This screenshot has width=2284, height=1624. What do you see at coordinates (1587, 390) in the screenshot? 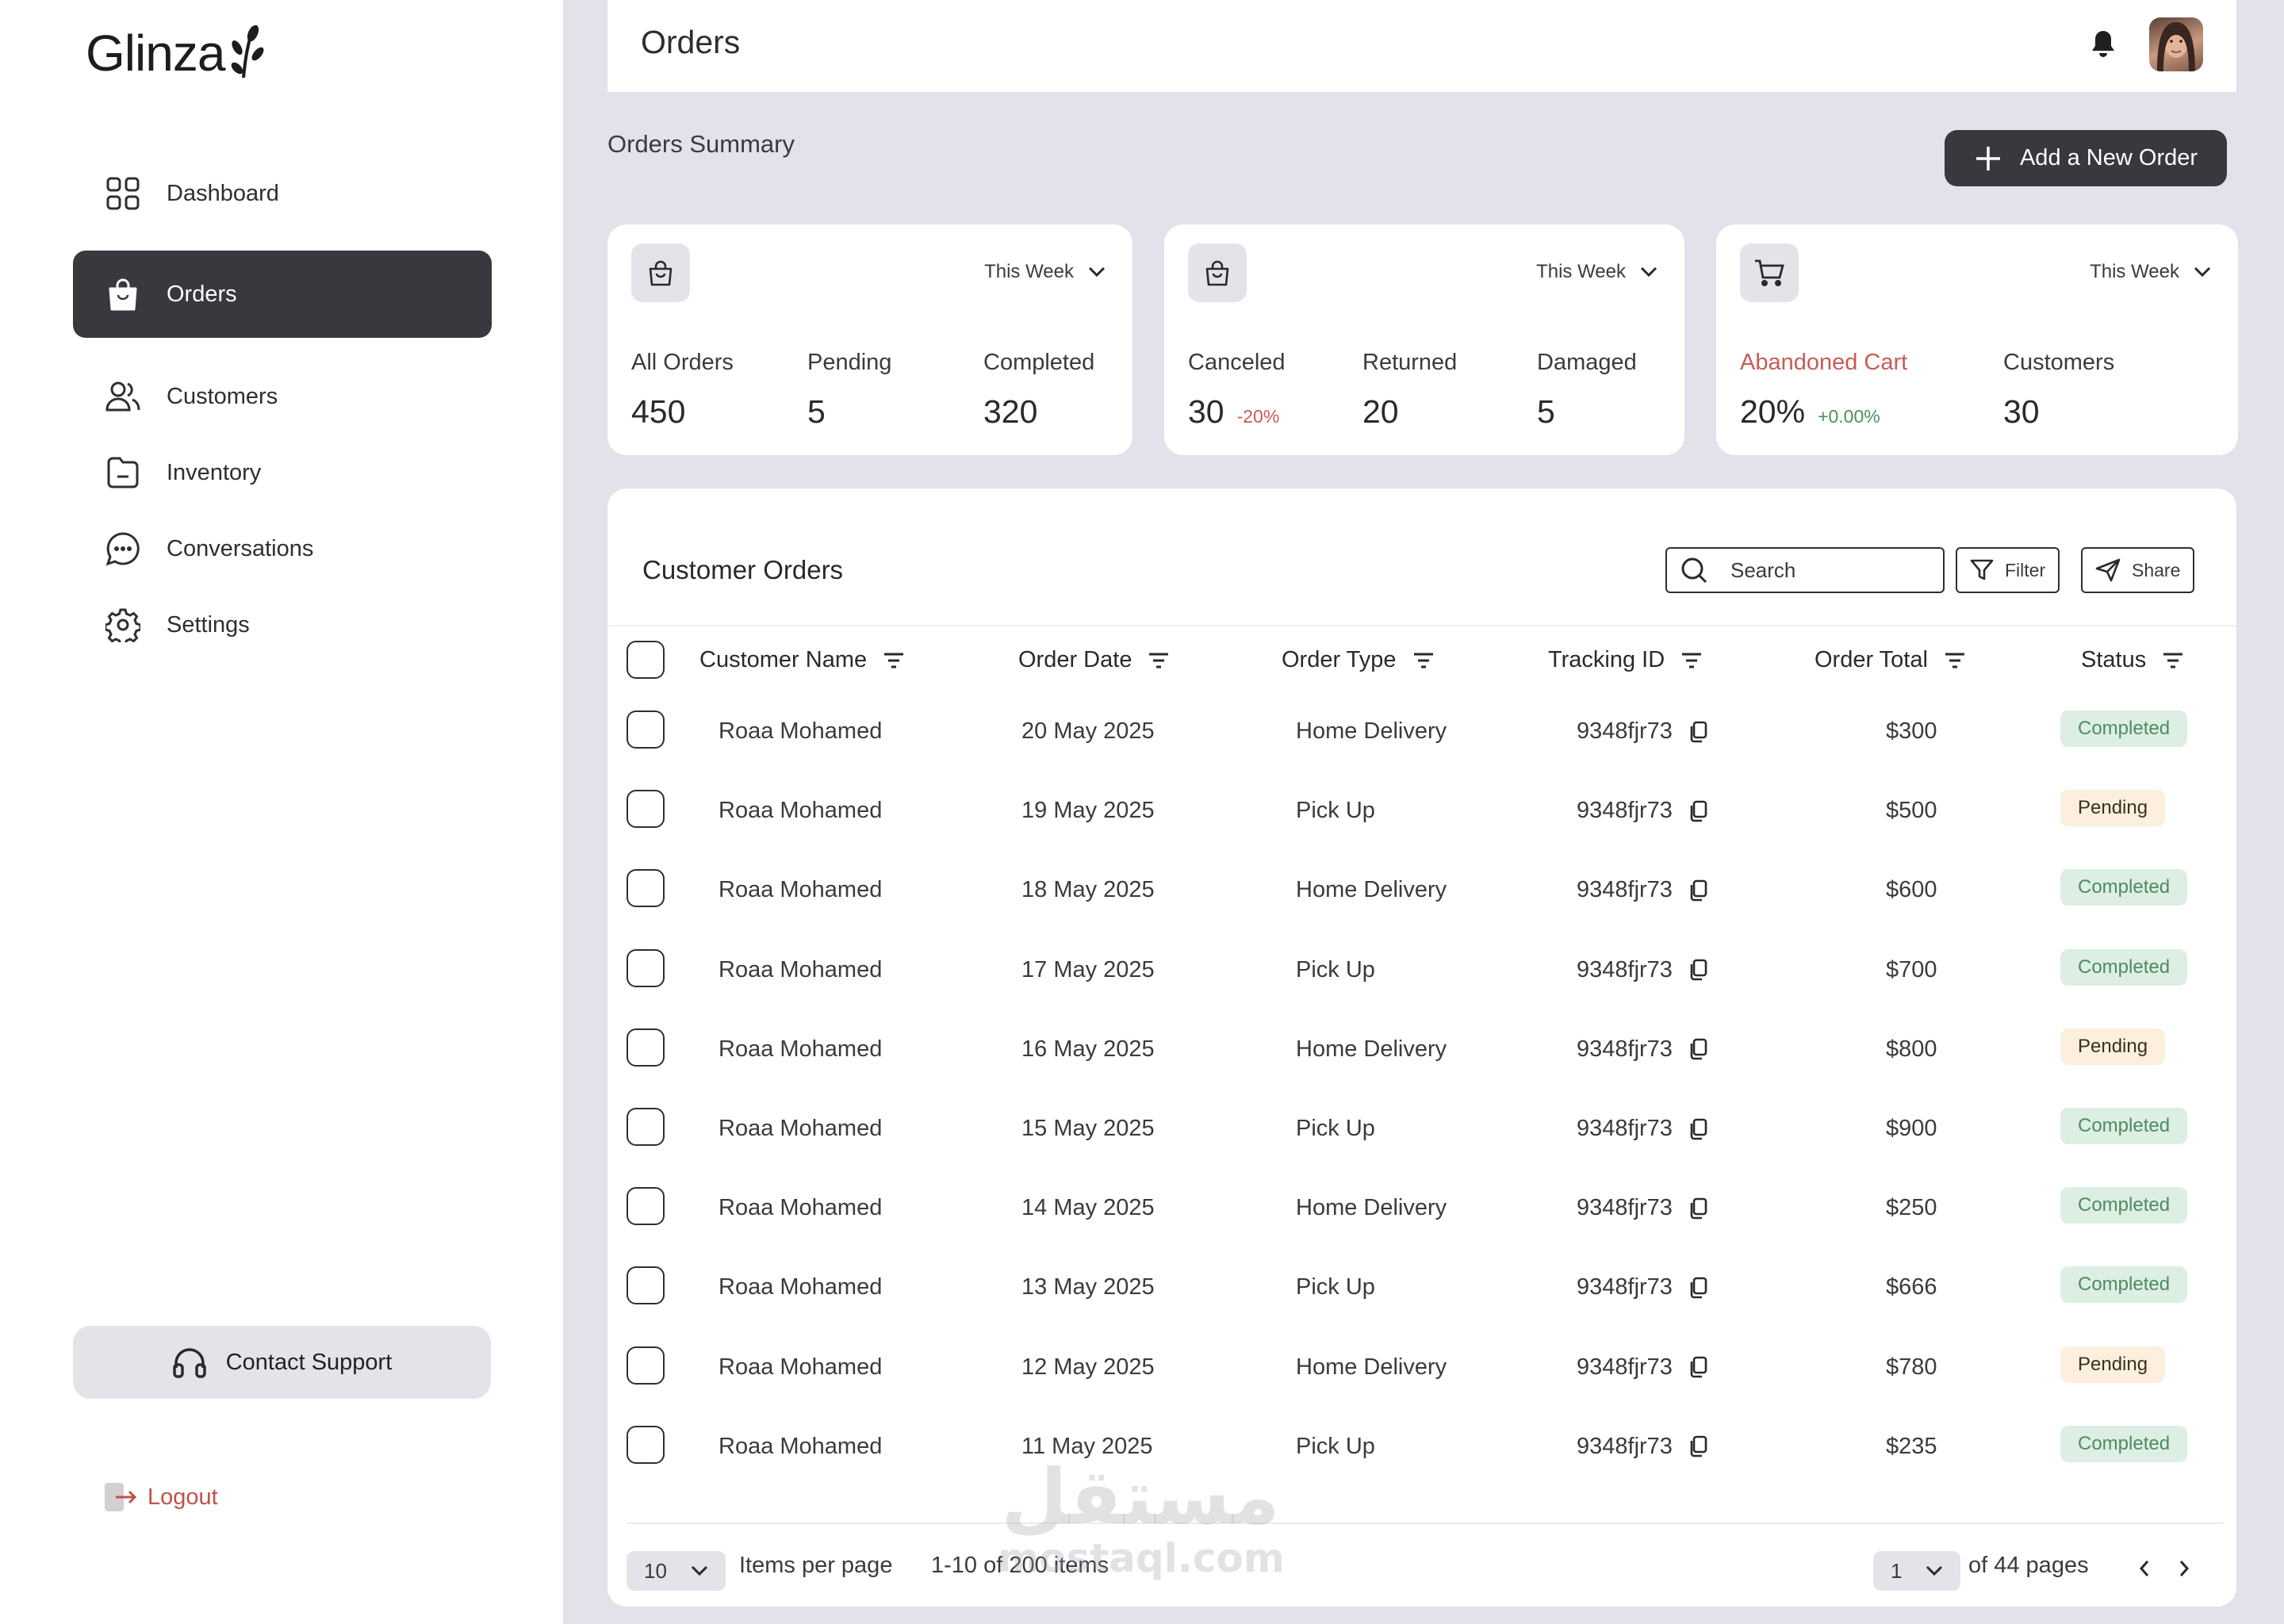
I see `stat-damaged: Damaged 5` at bounding box center [1587, 390].